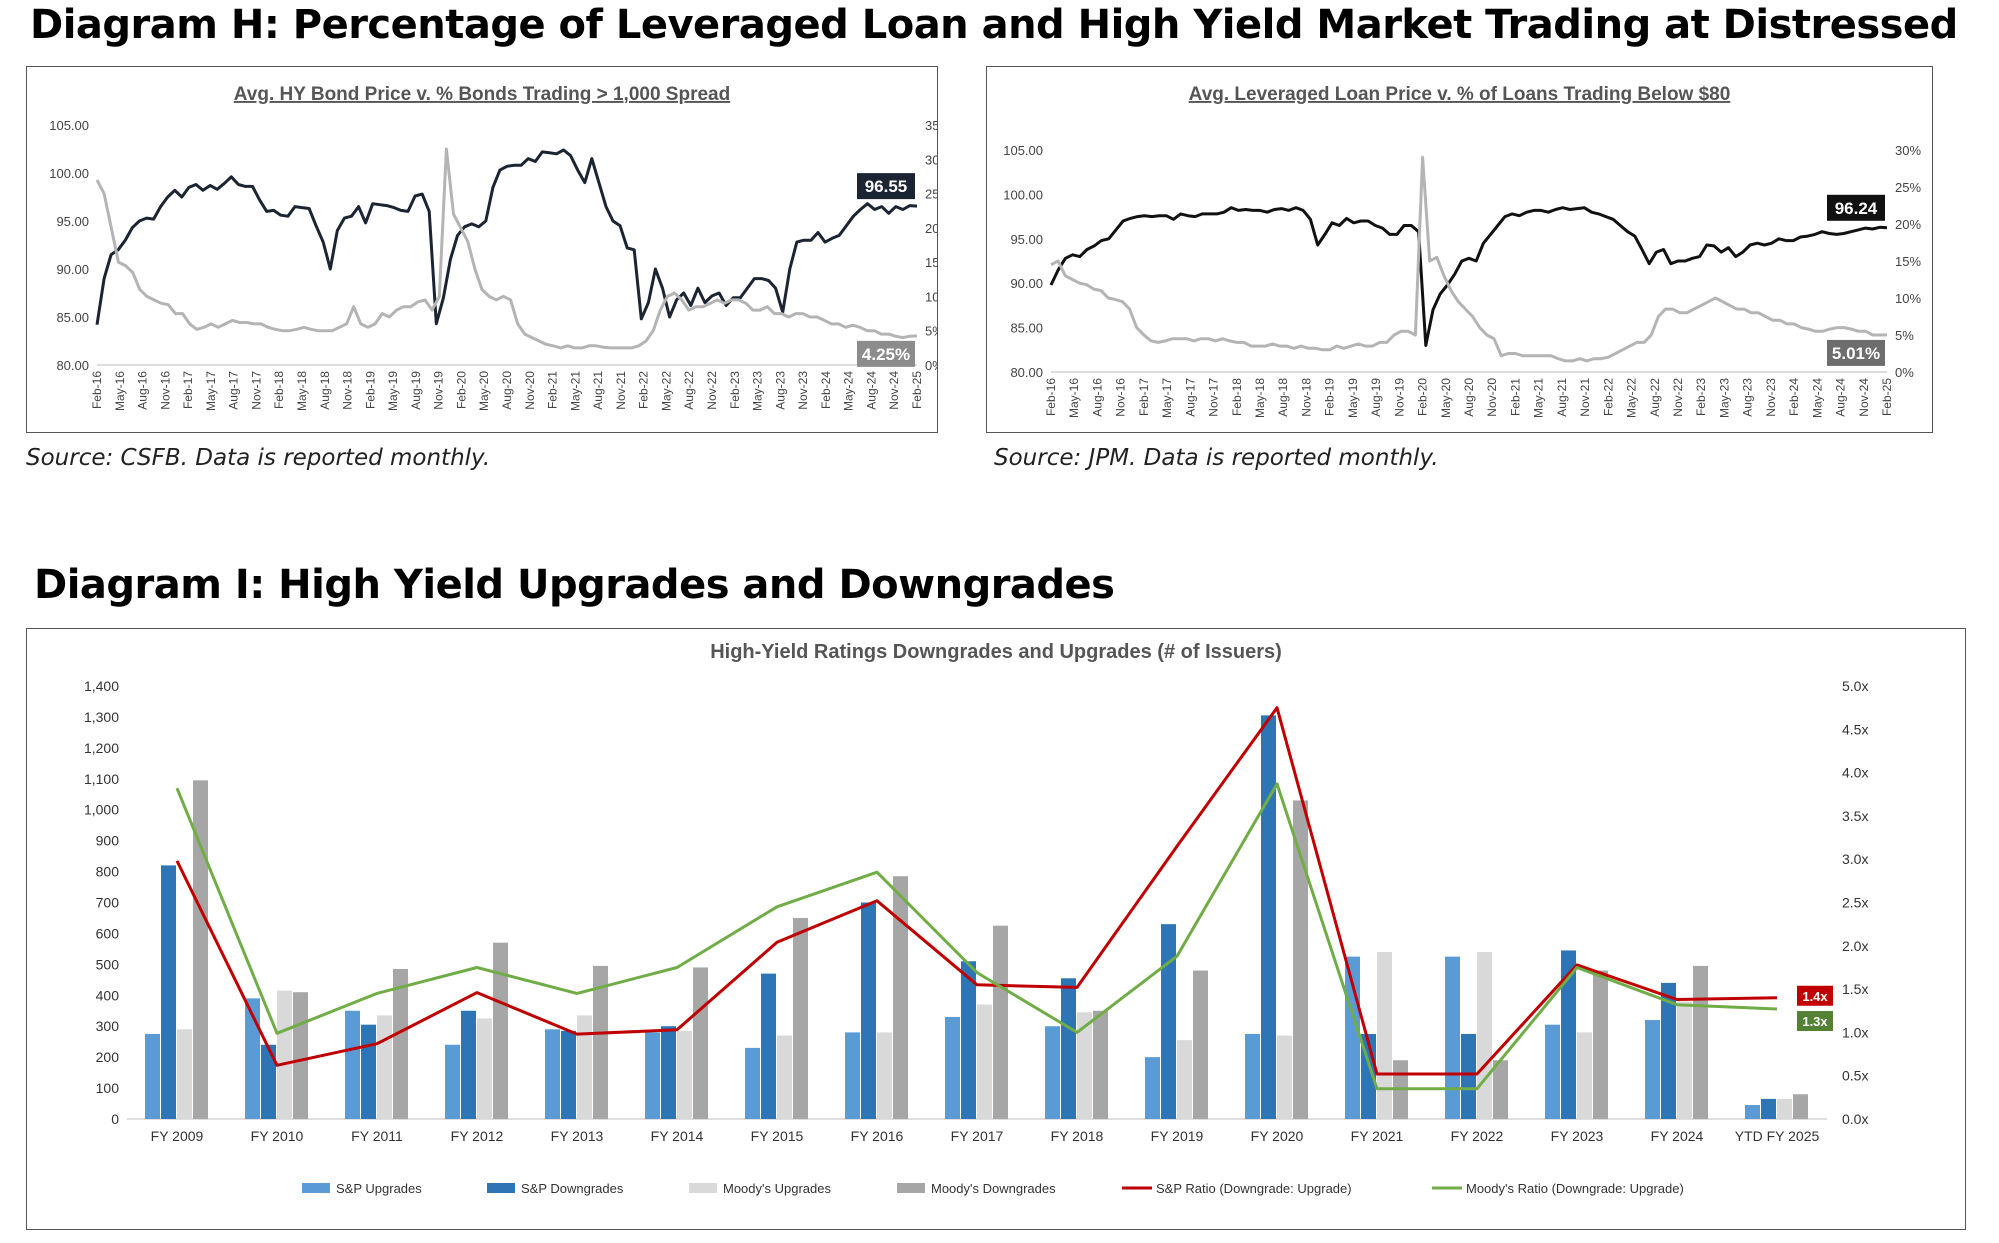 This screenshot has height=1243, width=1999. What do you see at coordinates (1856, 353) in the screenshot?
I see `value-callout-label: 5.01%` at bounding box center [1856, 353].